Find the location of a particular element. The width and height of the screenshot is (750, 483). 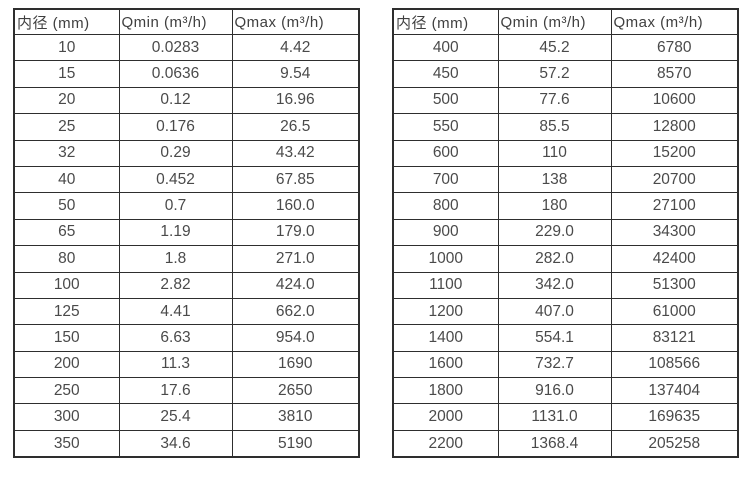

cell-qmax: 61000 is located at coordinates (674, 311).